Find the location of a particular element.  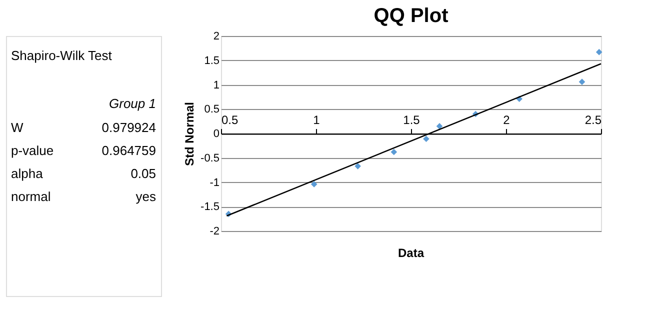

text: 0.979924 is located at coordinates (129, 127).